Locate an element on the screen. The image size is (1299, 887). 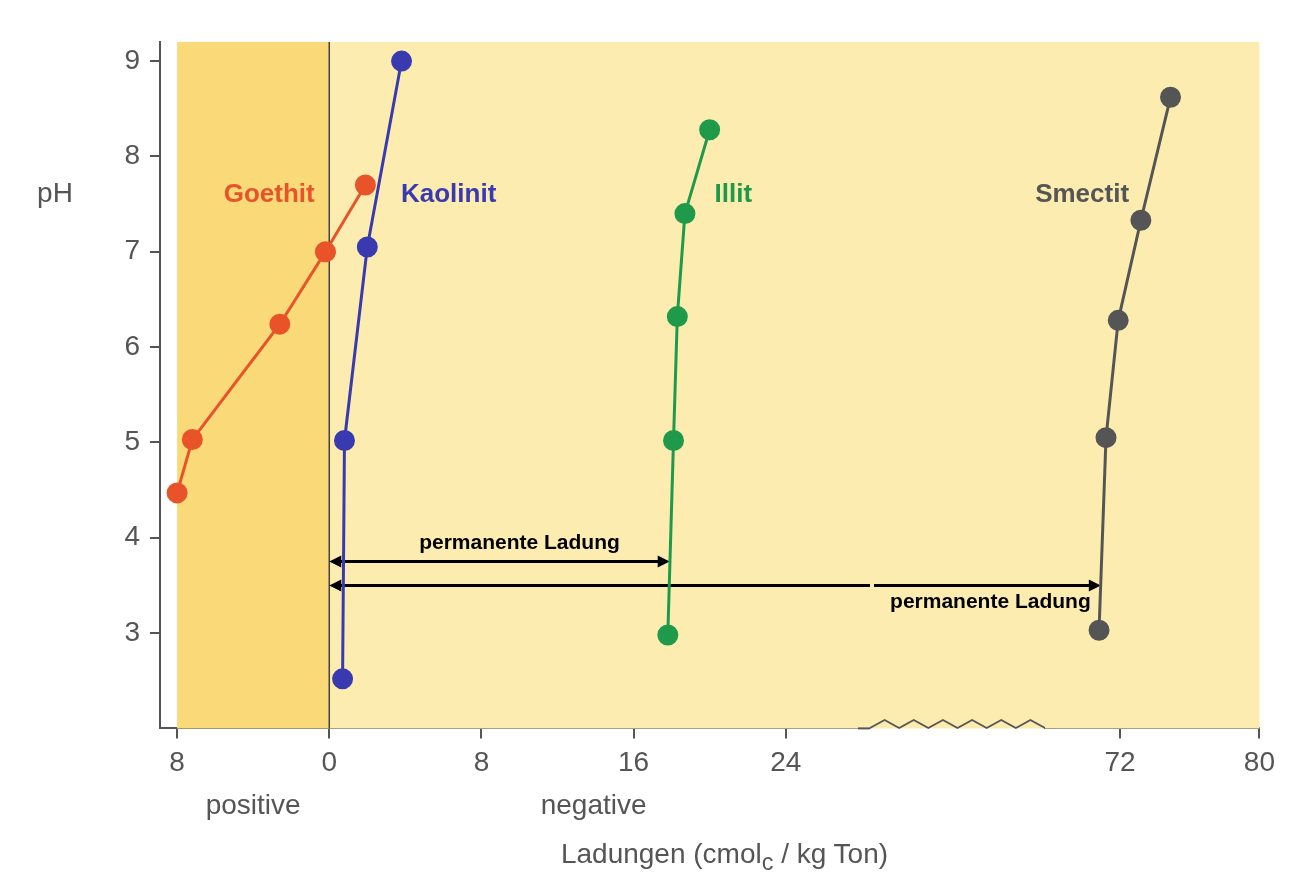
series-label: Smectit is located at coordinates (1082, 192).